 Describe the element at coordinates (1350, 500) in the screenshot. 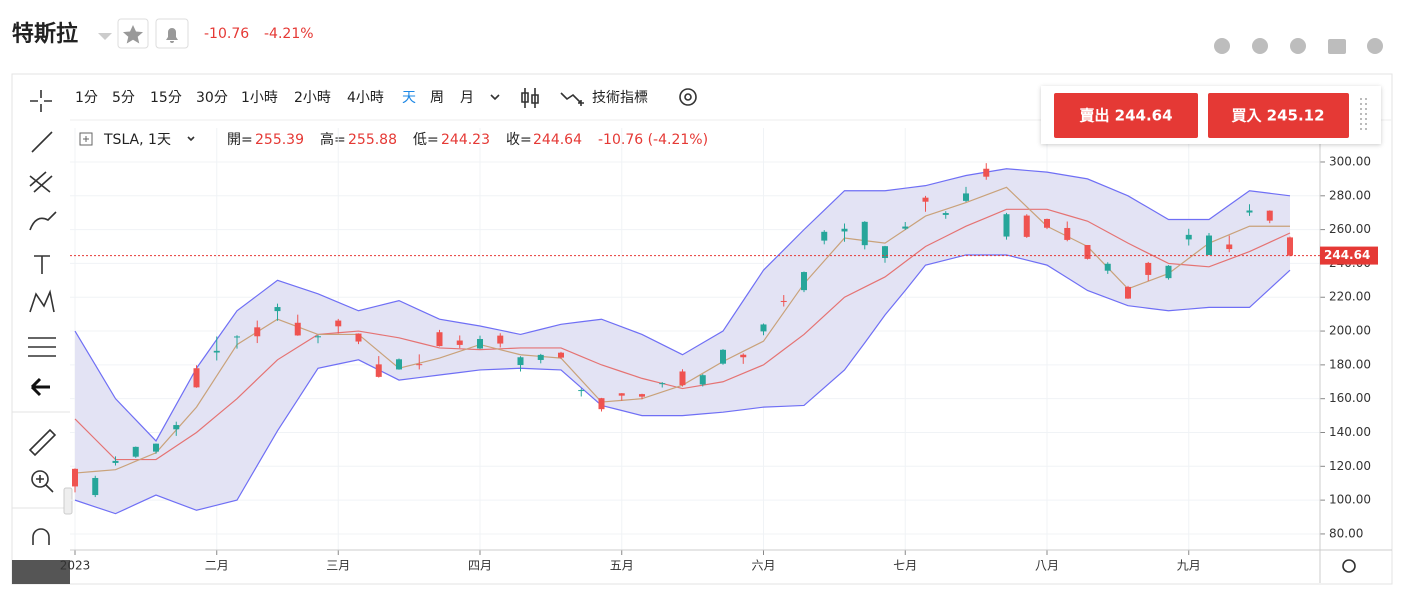

I see `y-tick-label: 100.00` at that location.